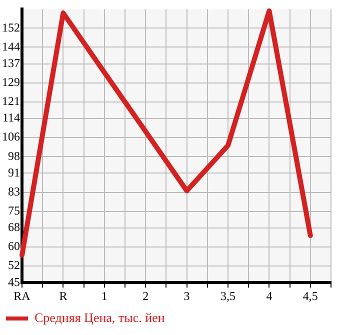  What do you see at coordinates (11, 63) in the screenshot?
I see `y-tick-label: 137` at bounding box center [11, 63].